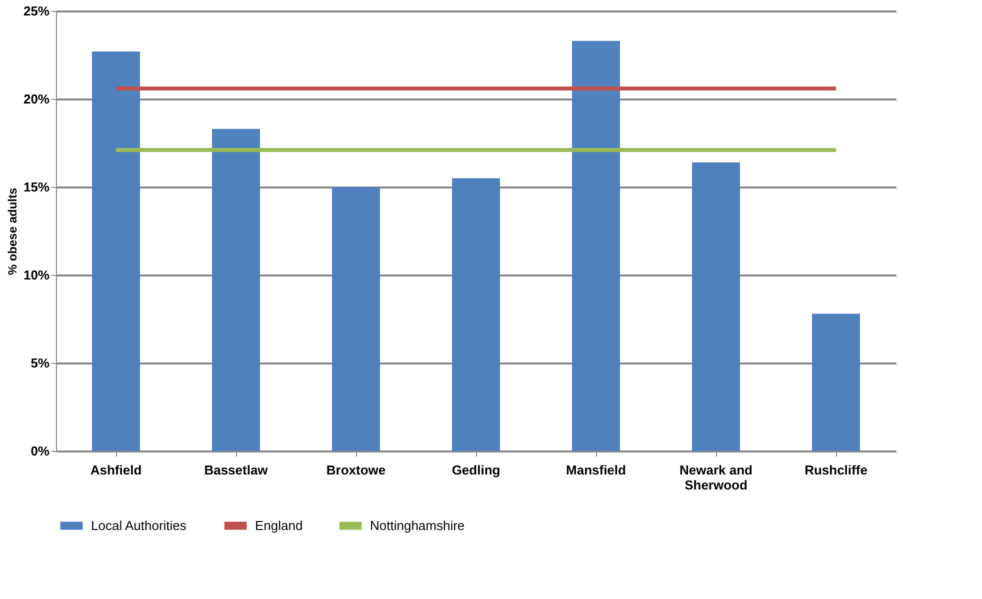  What do you see at coordinates (36, 11) in the screenshot?
I see `y-tick-label: 25%` at bounding box center [36, 11].